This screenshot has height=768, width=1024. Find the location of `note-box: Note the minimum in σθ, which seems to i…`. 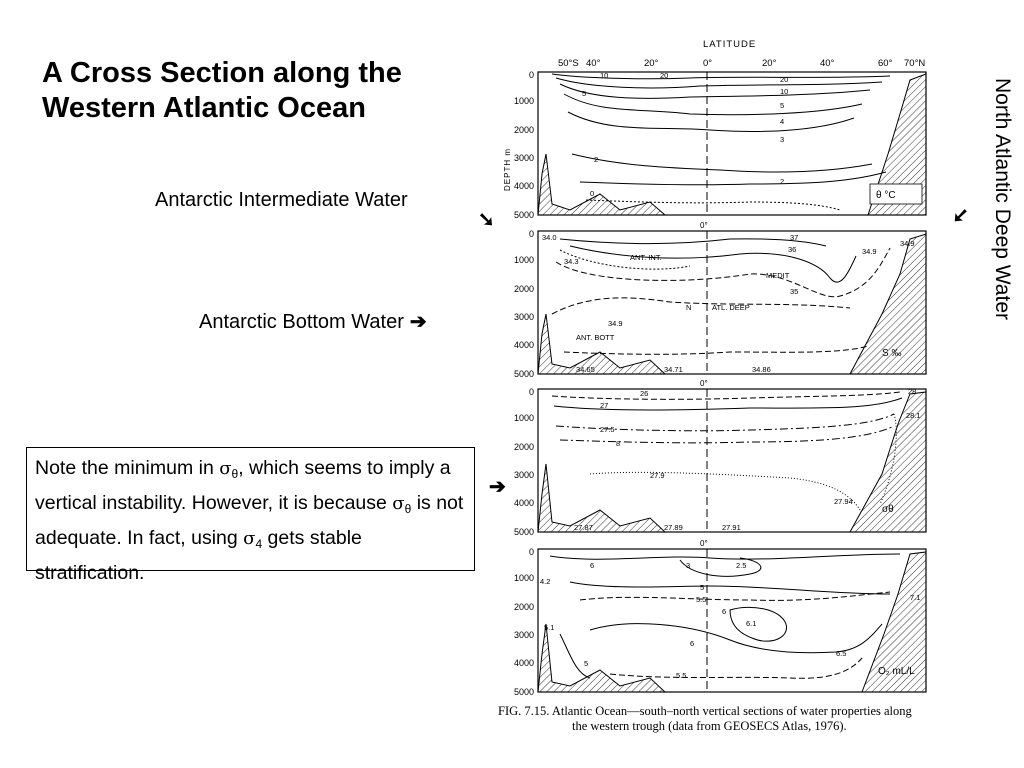

note-box: Note the minimum in σθ, which seems to i… is located at coordinates (250, 515).